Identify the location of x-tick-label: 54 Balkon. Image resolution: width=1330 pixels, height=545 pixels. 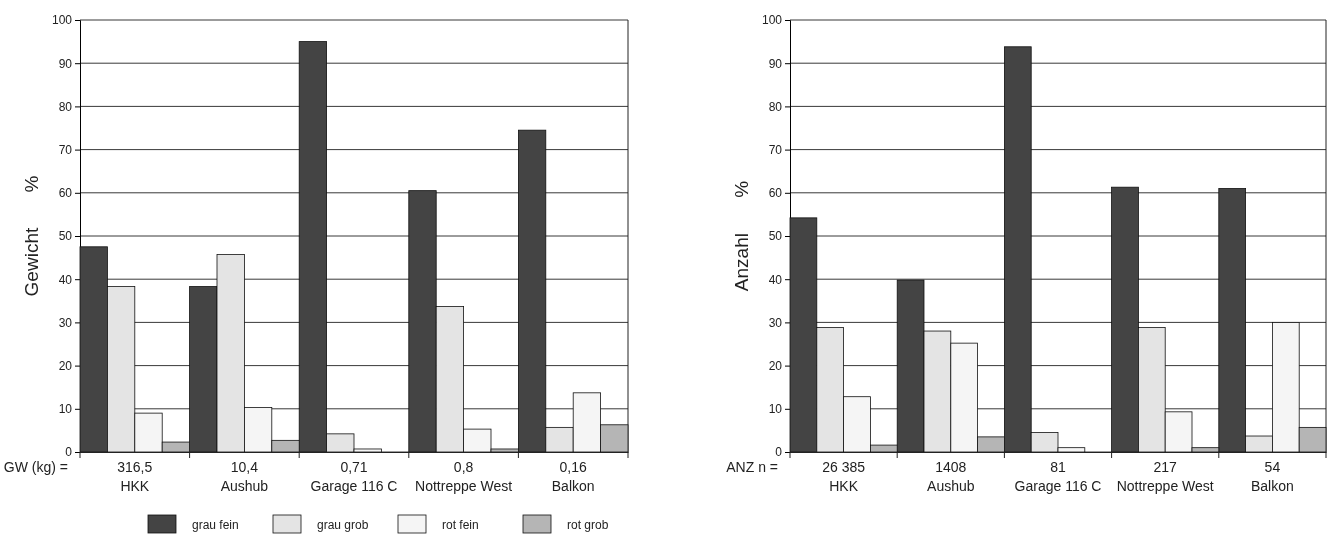
(1272, 476).